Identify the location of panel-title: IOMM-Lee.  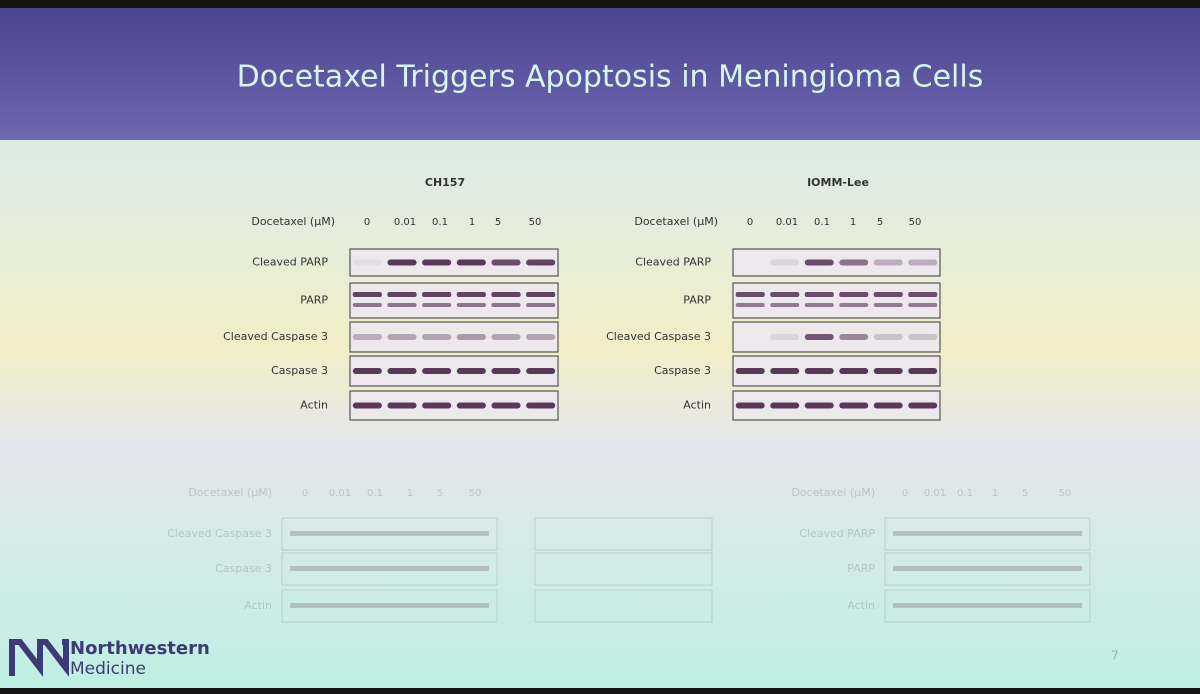
(838, 182).